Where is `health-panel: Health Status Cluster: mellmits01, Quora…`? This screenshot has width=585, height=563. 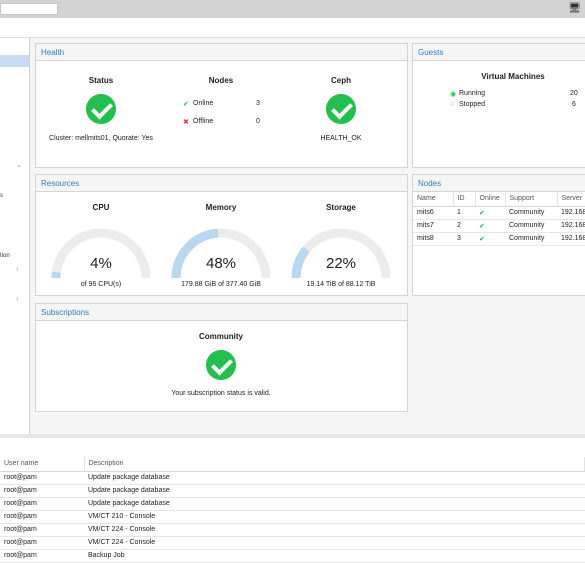 health-panel: Health Status Cluster: mellmits01, Quora… is located at coordinates (221, 105).